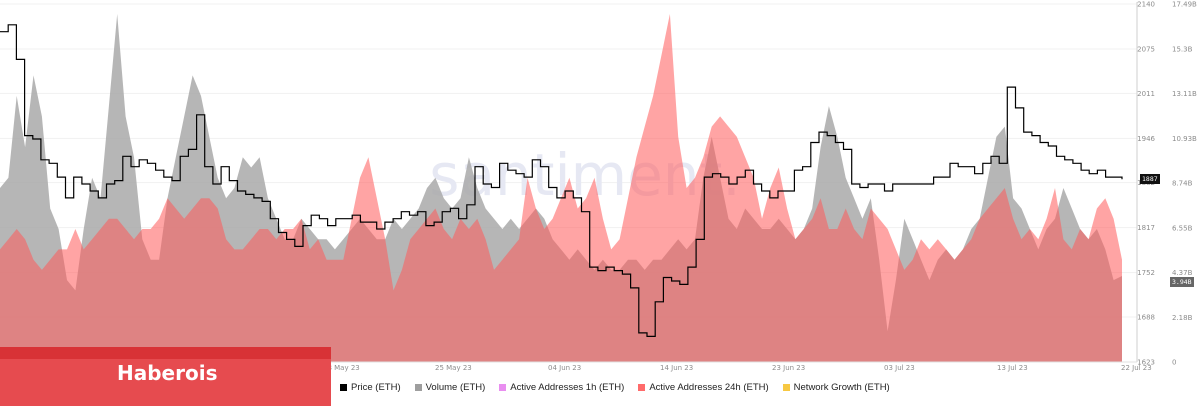 This screenshot has height=406, width=1200. I want to click on banner-stripe, so click(165, 353).